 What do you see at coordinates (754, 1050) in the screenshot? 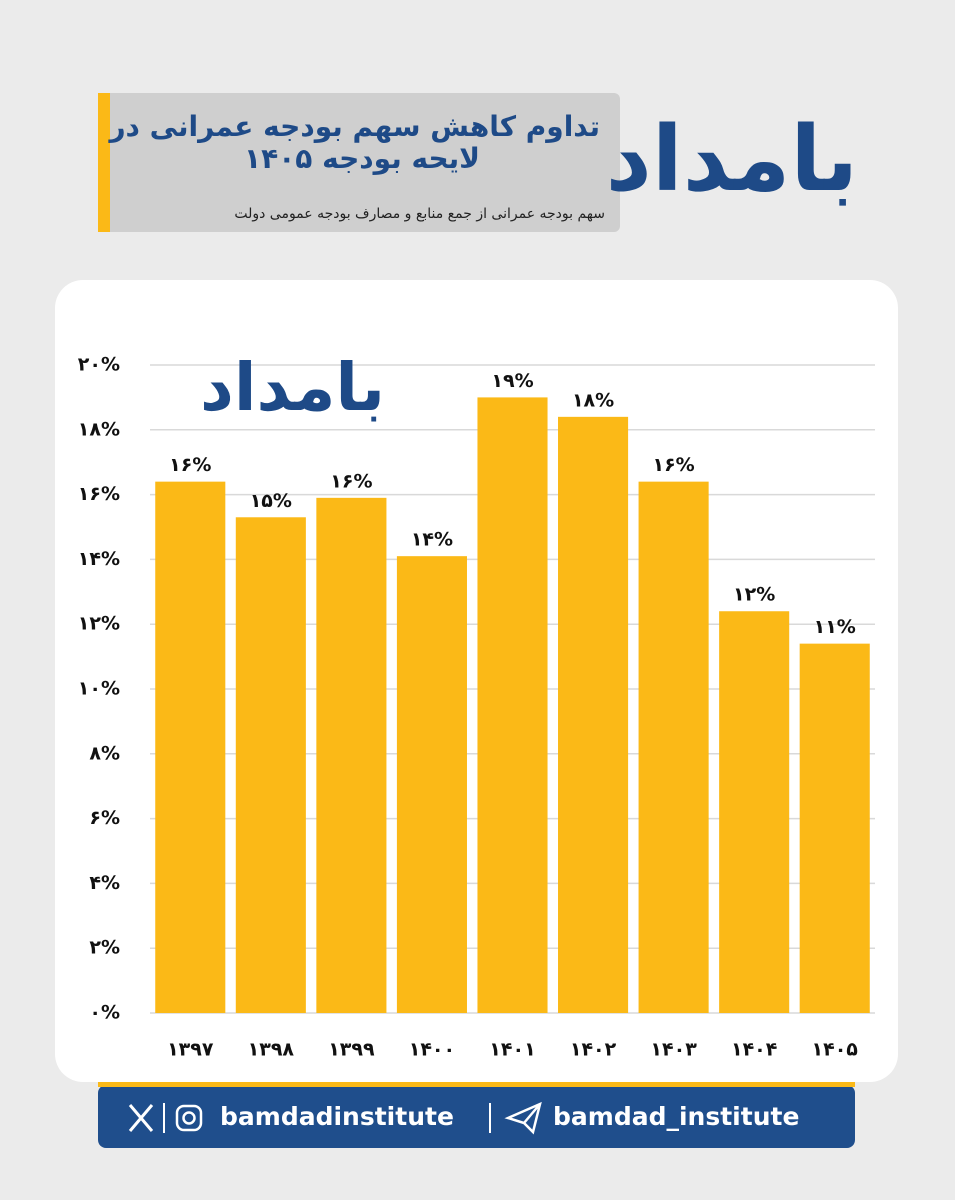
I see `x-tick-label: ۱۴۰۴` at bounding box center [754, 1050].